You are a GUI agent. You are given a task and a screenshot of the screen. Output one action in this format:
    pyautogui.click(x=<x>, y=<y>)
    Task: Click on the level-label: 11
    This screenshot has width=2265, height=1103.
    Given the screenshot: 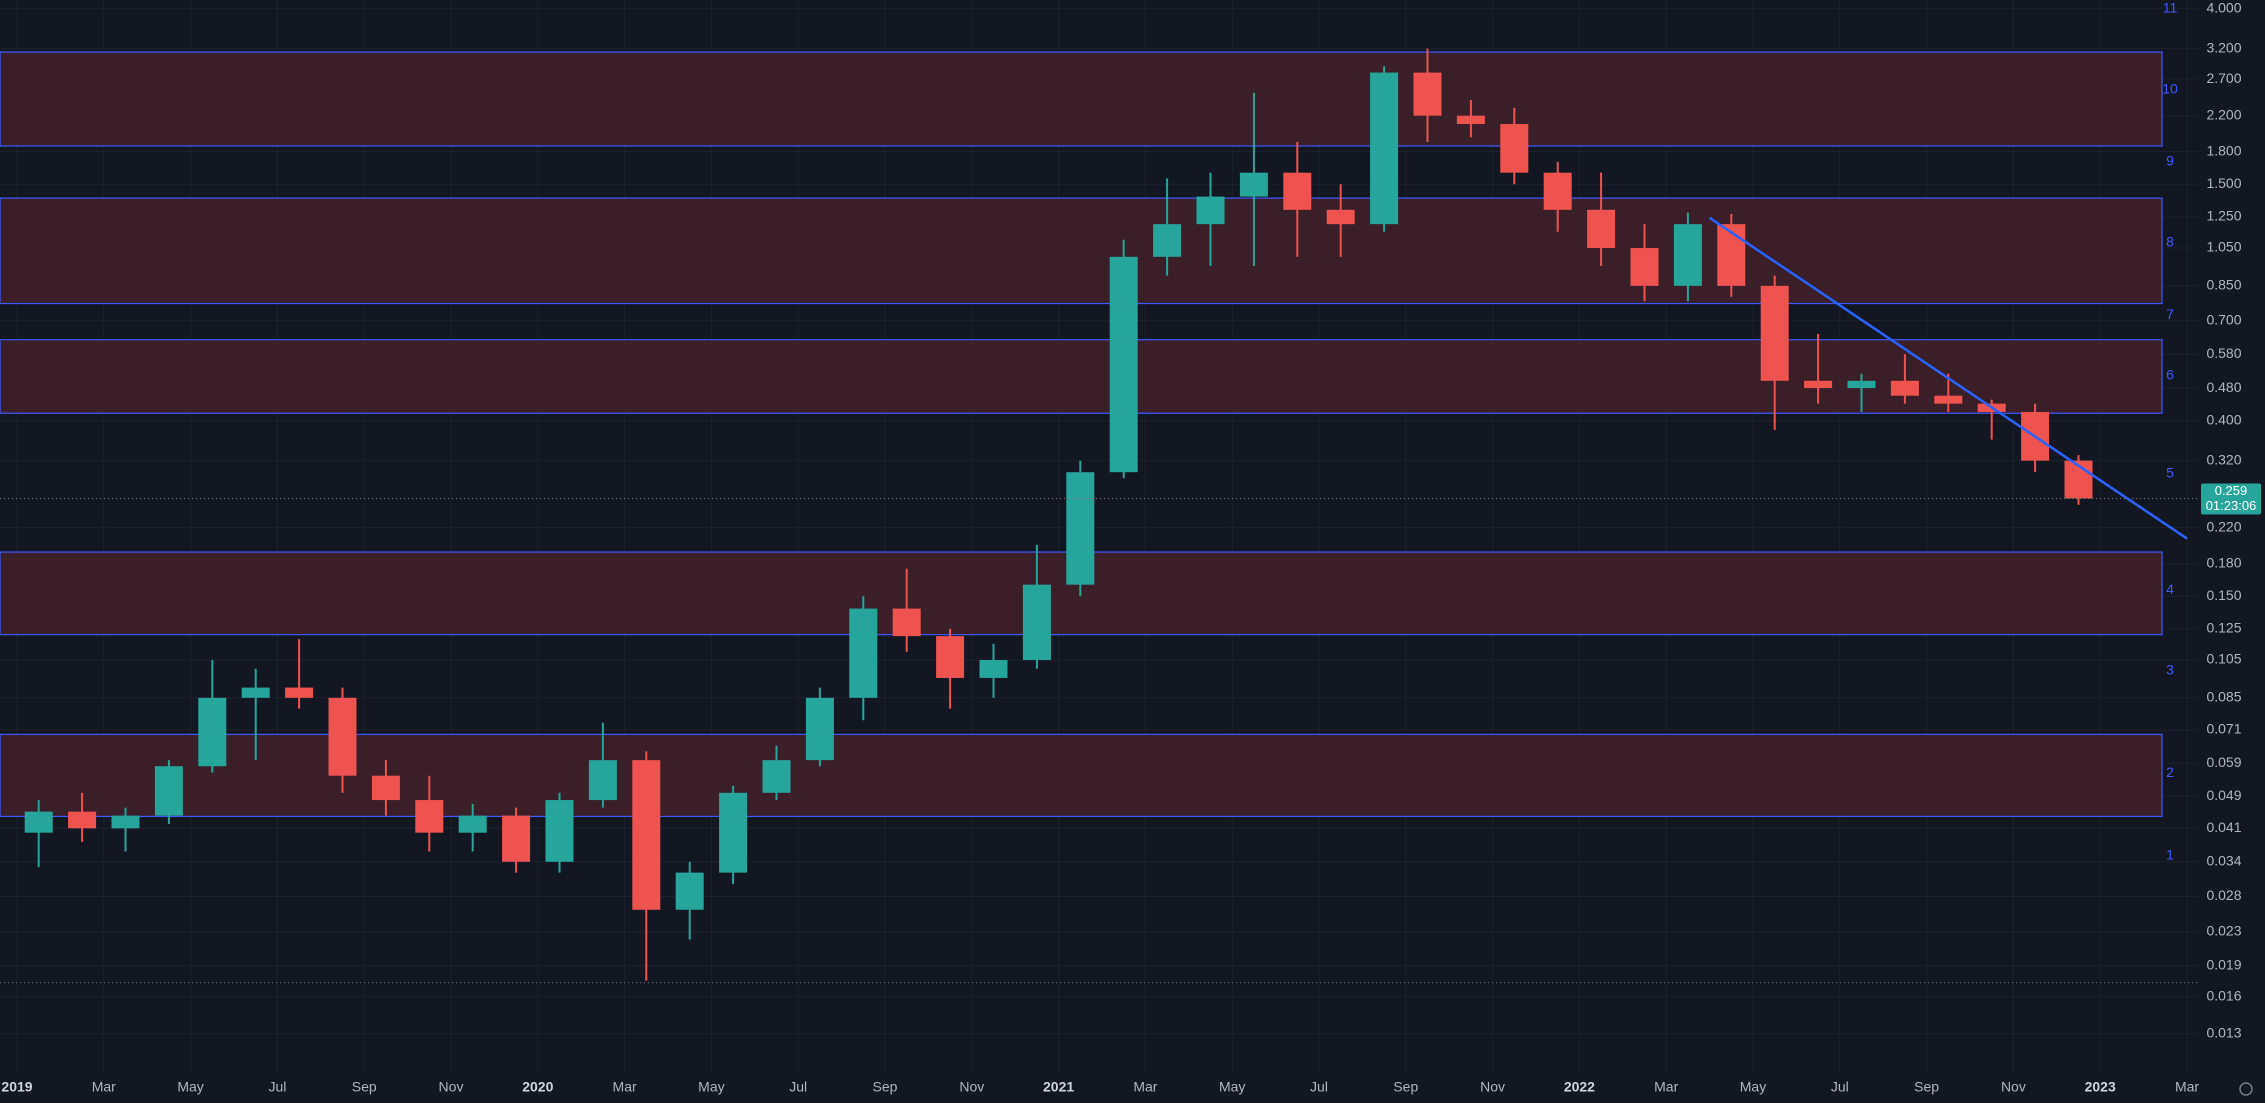 What is the action you would take?
    pyautogui.click(x=2170, y=7)
    